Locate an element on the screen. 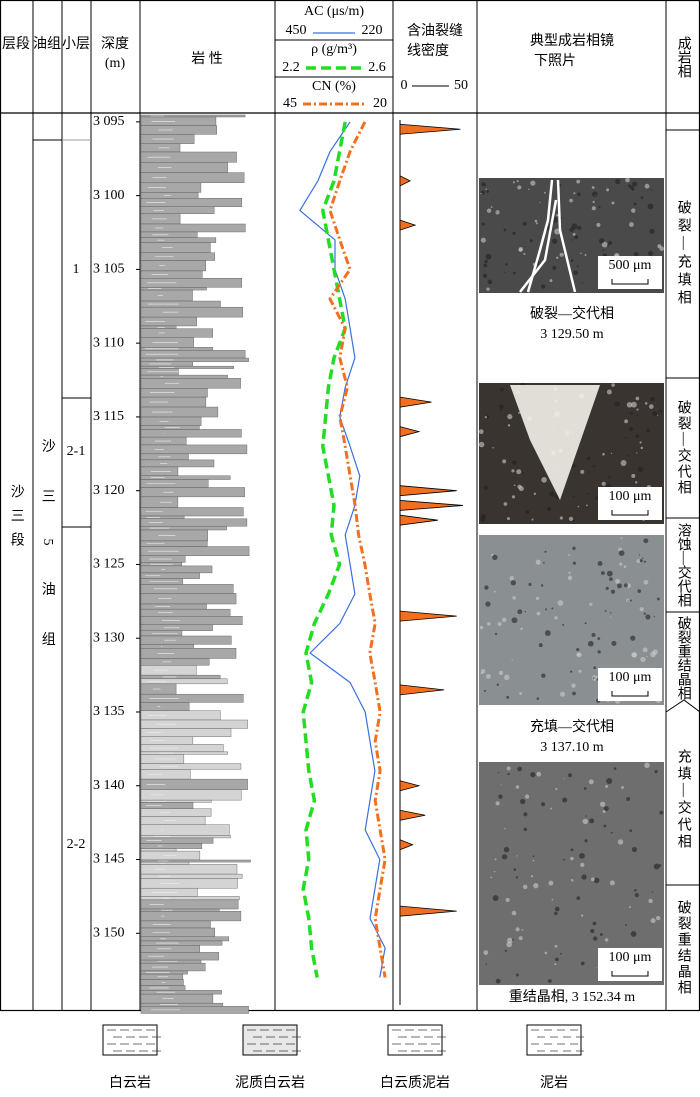  crack-spike is located at coordinates (428, 491).